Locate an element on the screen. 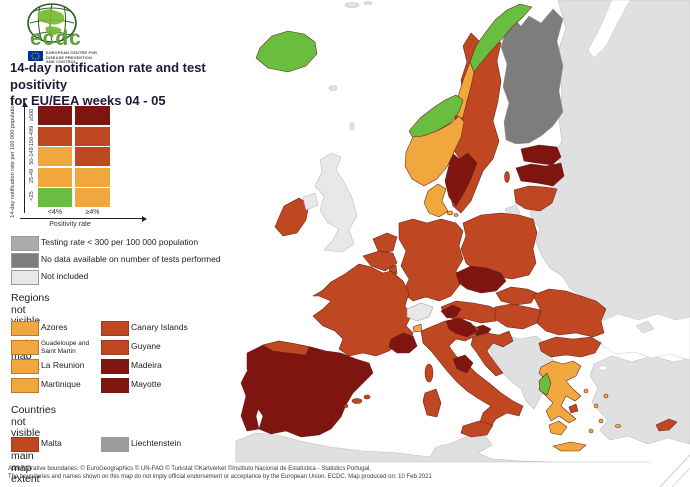 The width and height of the screenshot is (690, 487). map-region-austria-west is located at coordinates (451, 311).